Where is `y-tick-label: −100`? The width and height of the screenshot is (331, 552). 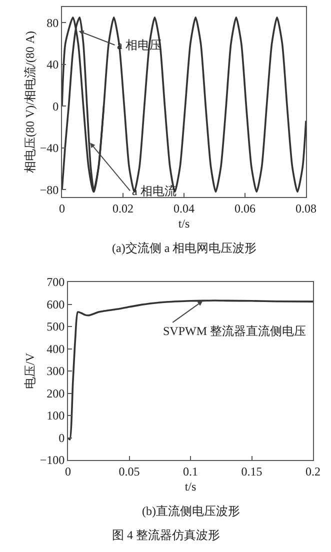 y-tick-label: −100 is located at coordinates (52, 460).